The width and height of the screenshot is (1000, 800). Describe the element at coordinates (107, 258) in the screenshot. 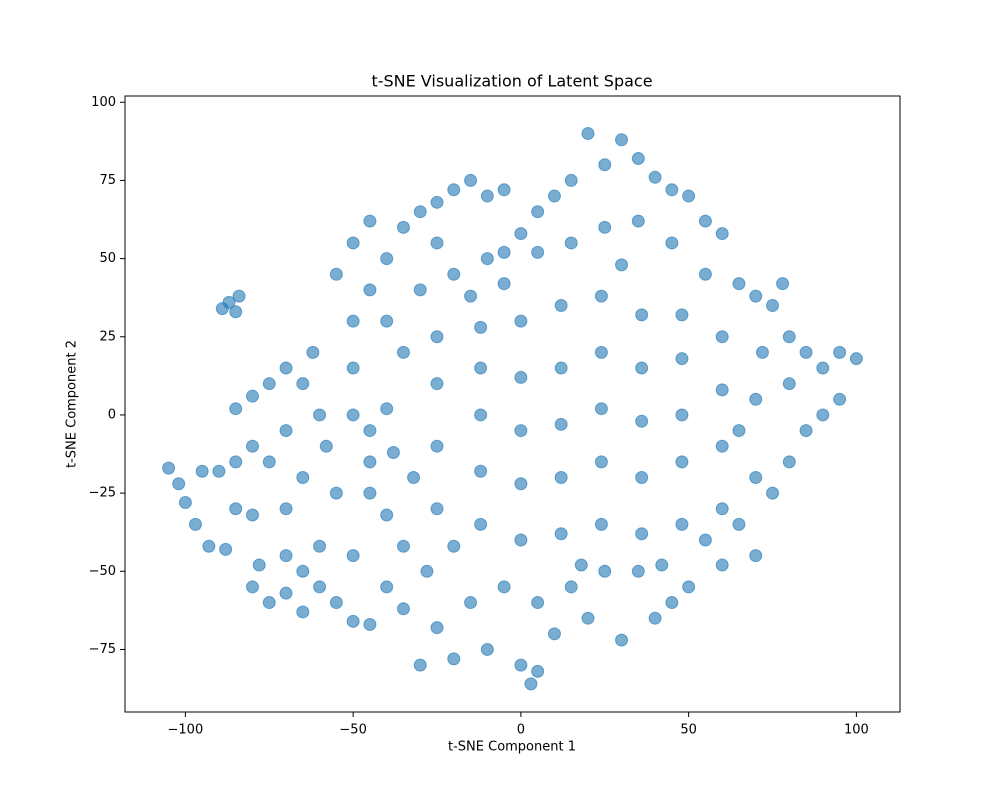

I see `y-tick-label: 50` at that location.